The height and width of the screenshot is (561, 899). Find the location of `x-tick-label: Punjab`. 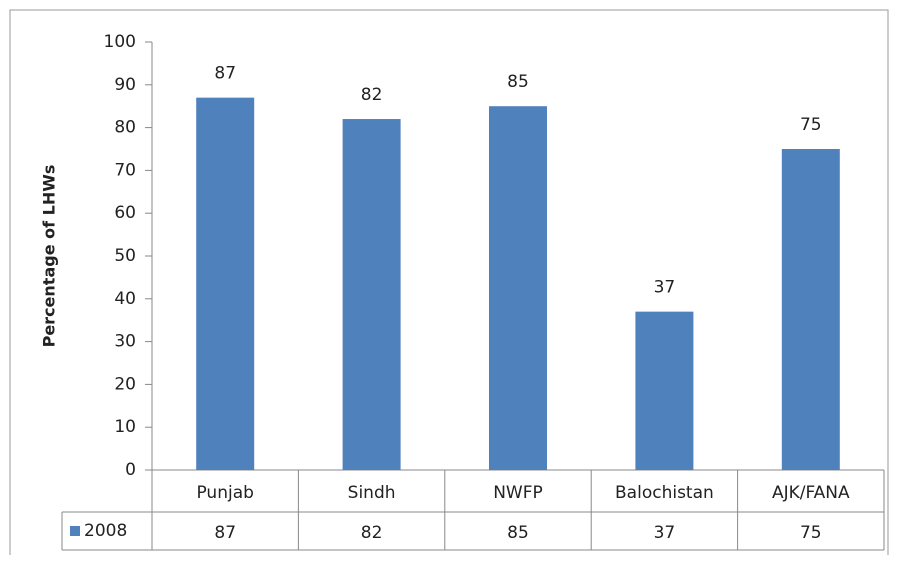

x-tick-label: Punjab is located at coordinates (224, 493).